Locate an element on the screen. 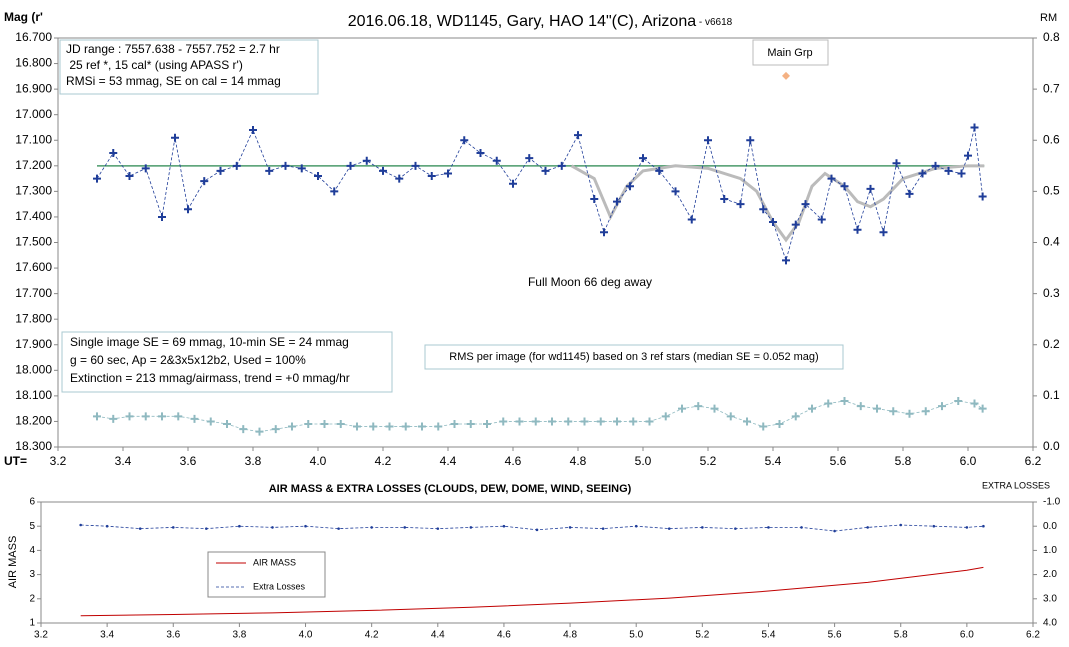 This screenshot has width=1069, height=647. y-tick-label: 17.000 is located at coordinates (33, 114).